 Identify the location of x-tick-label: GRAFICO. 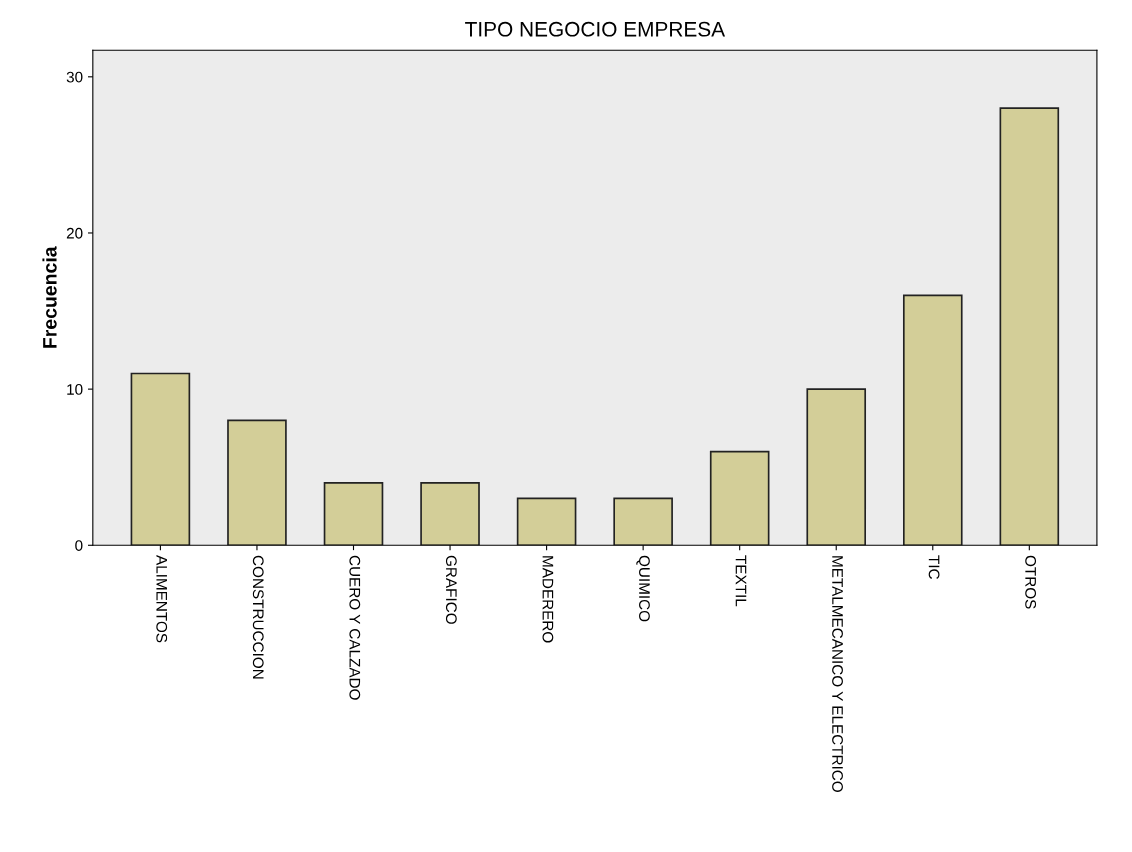
(451, 589).